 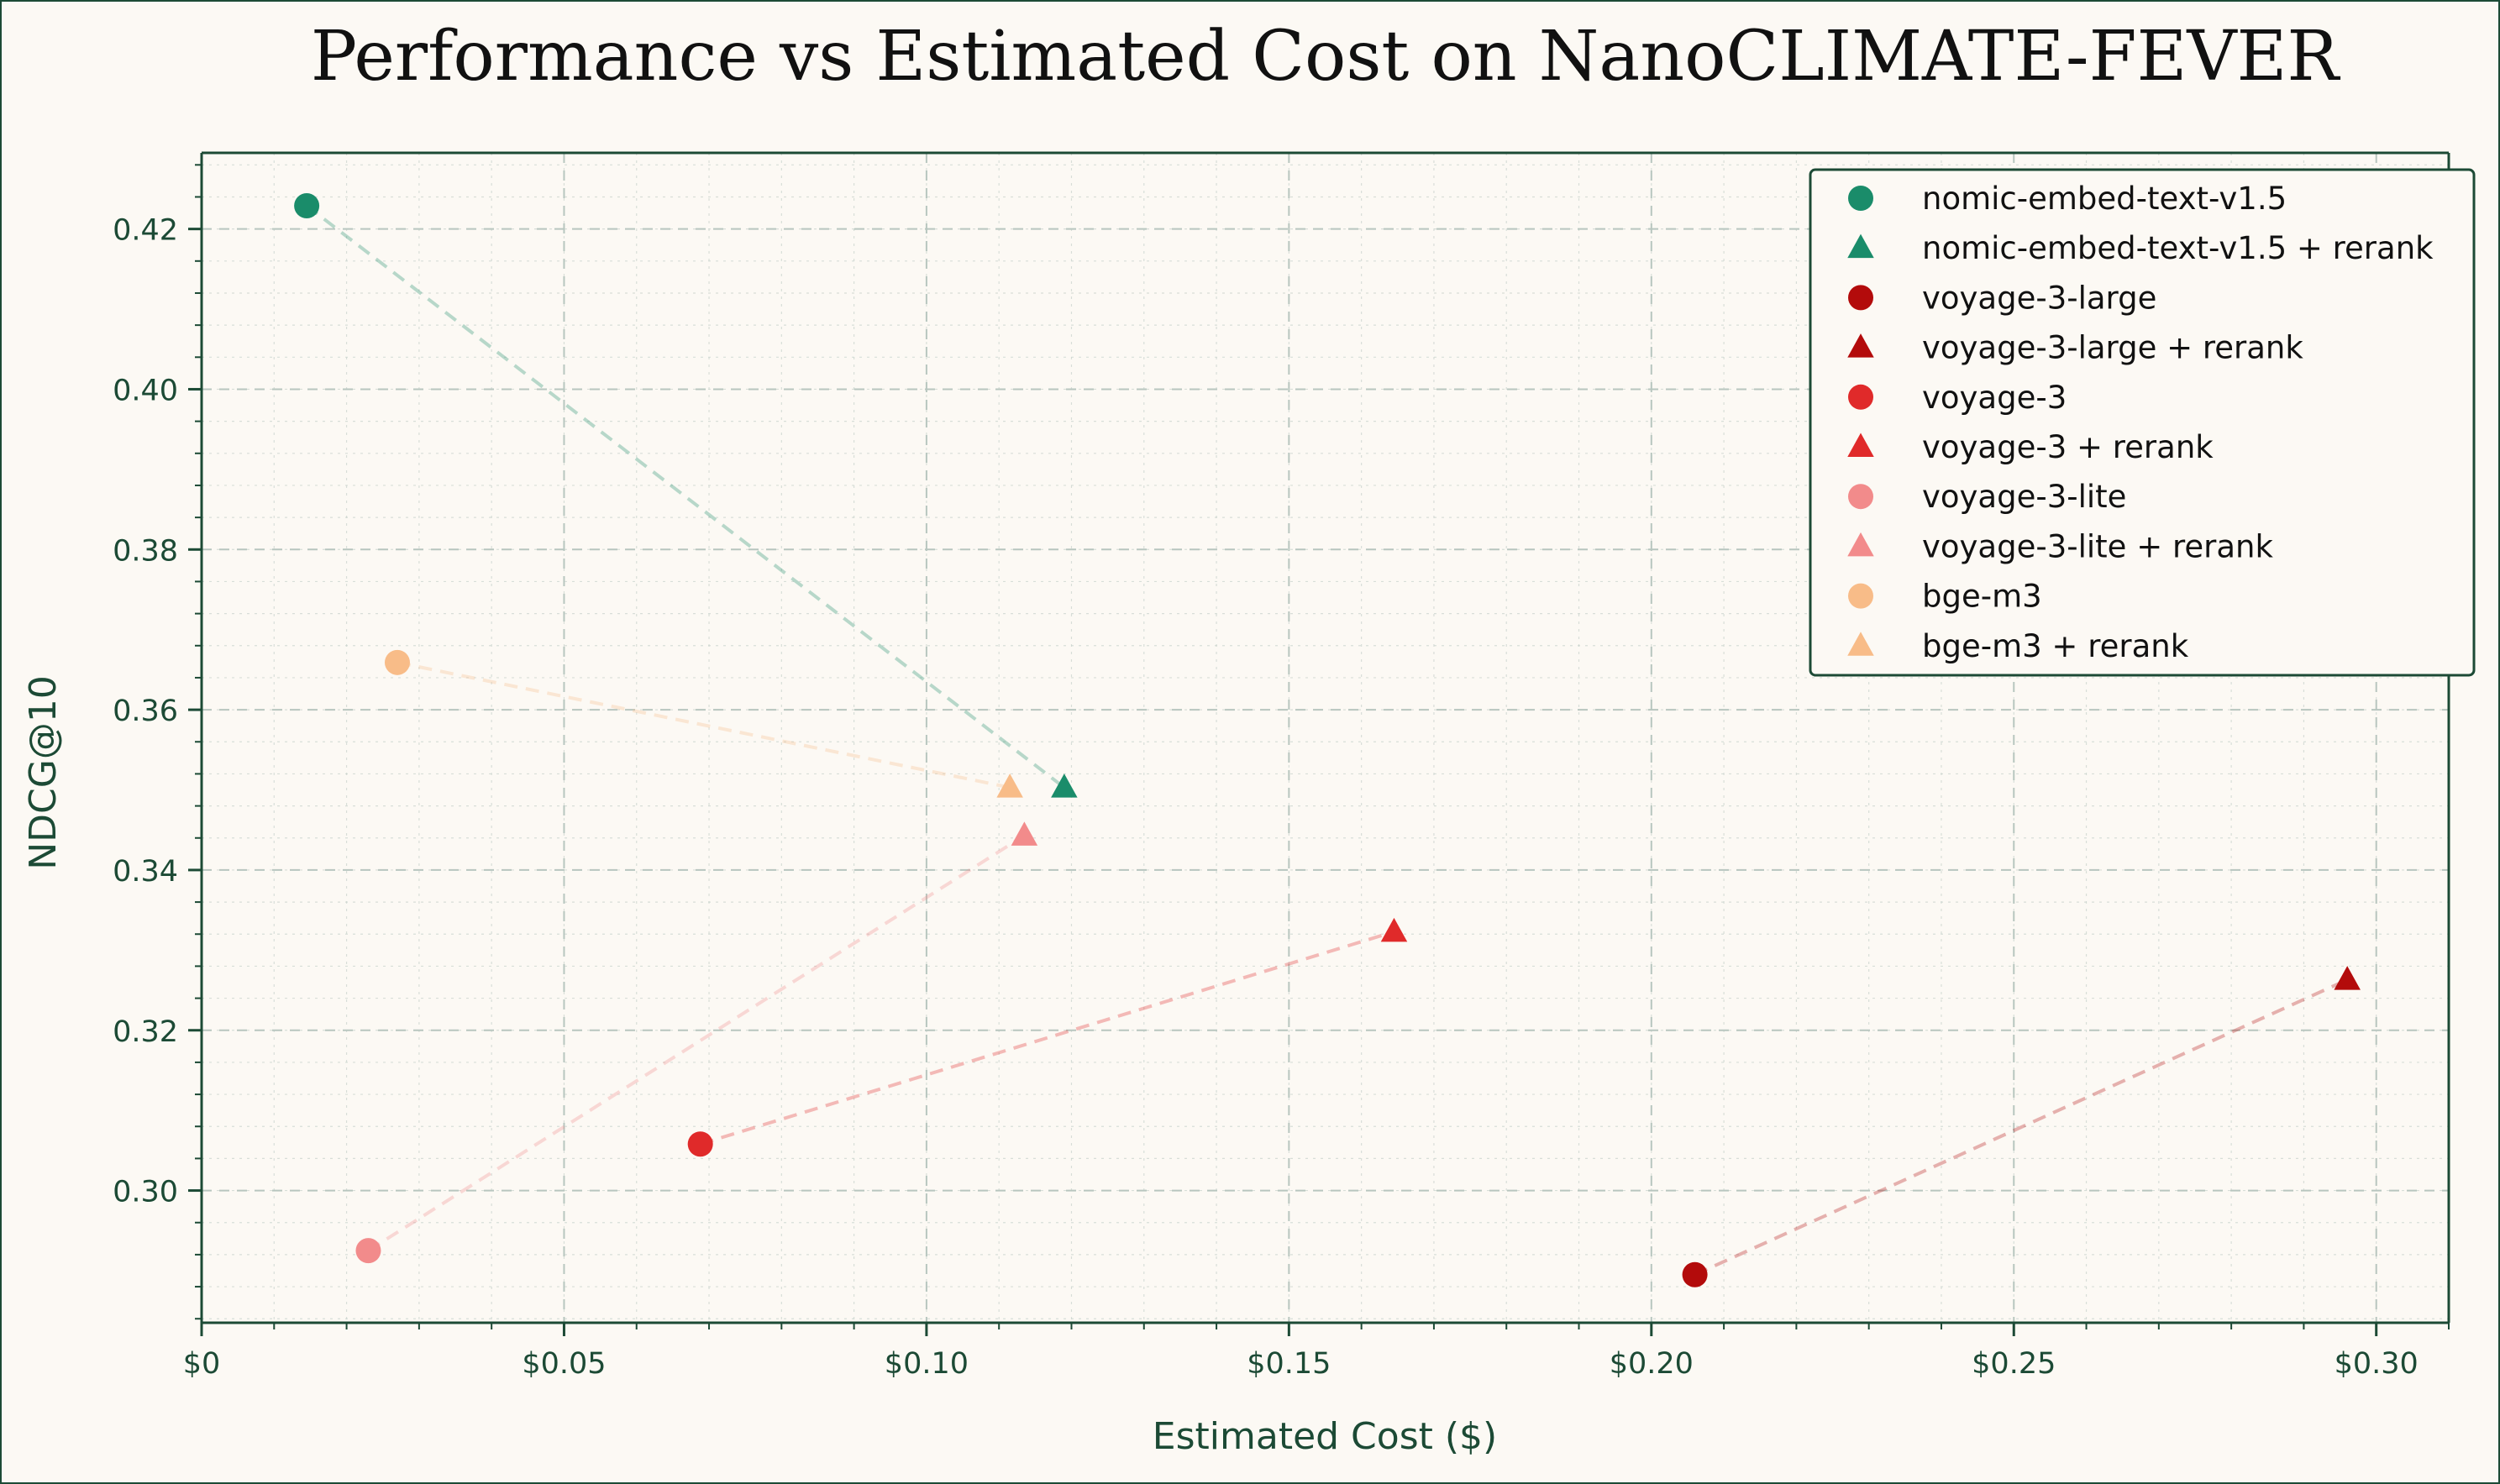 What do you see at coordinates (145, 551) in the screenshot?
I see `y-tick-label: 0.38` at bounding box center [145, 551].